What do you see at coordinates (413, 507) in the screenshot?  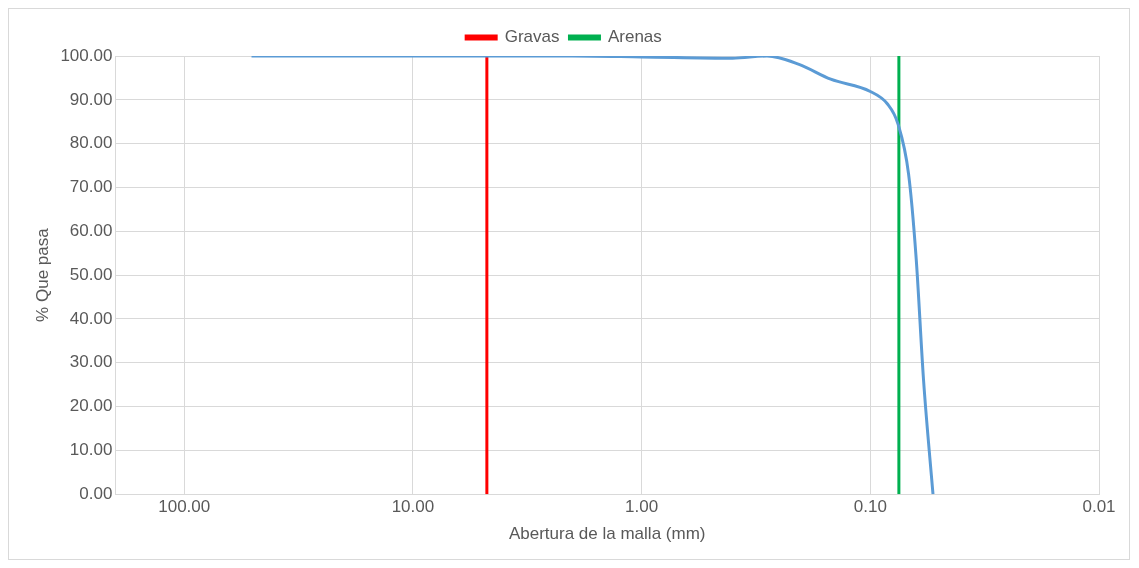 I see `x-tick-label: 10.00` at bounding box center [413, 507].